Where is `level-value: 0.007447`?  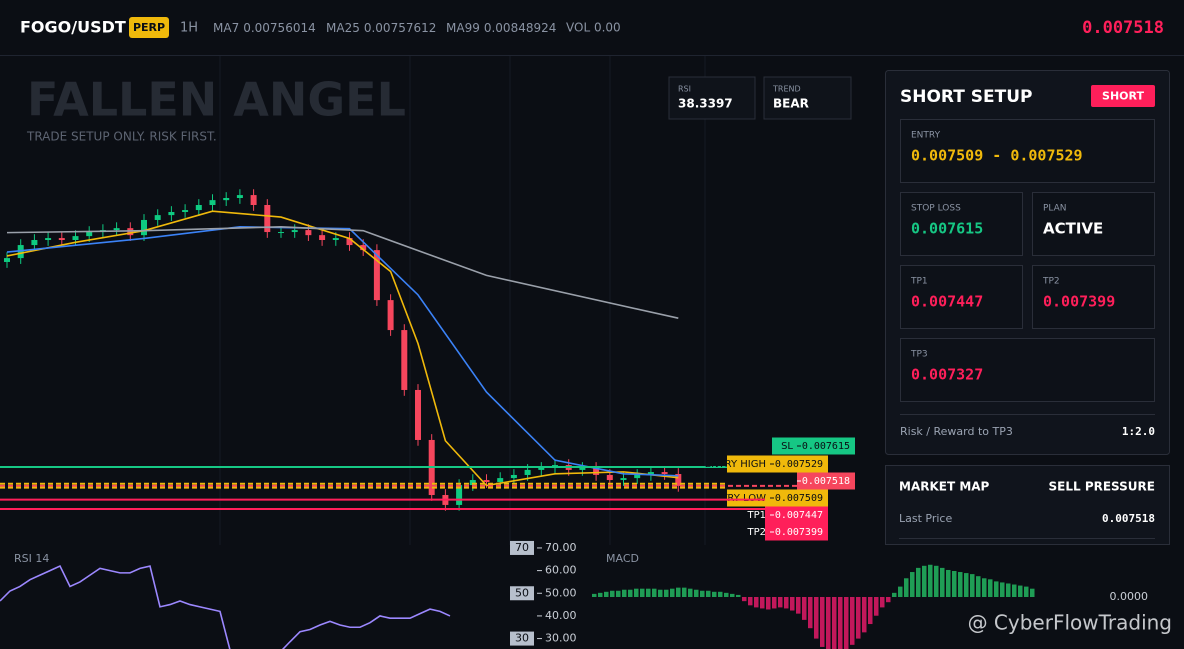 level-value: 0.007447 is located at coordinates (799, 515).